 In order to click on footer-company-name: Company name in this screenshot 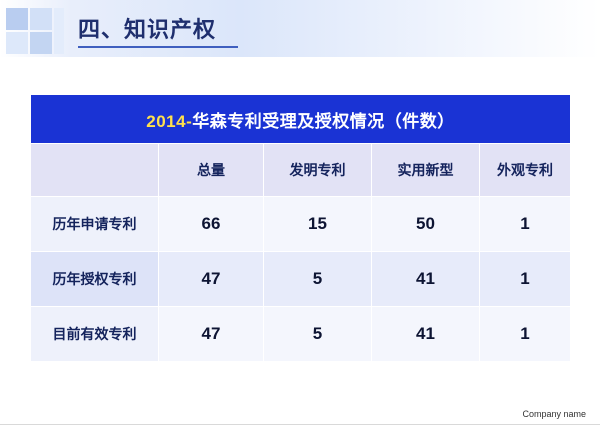, I will do `click(554, 414)`.